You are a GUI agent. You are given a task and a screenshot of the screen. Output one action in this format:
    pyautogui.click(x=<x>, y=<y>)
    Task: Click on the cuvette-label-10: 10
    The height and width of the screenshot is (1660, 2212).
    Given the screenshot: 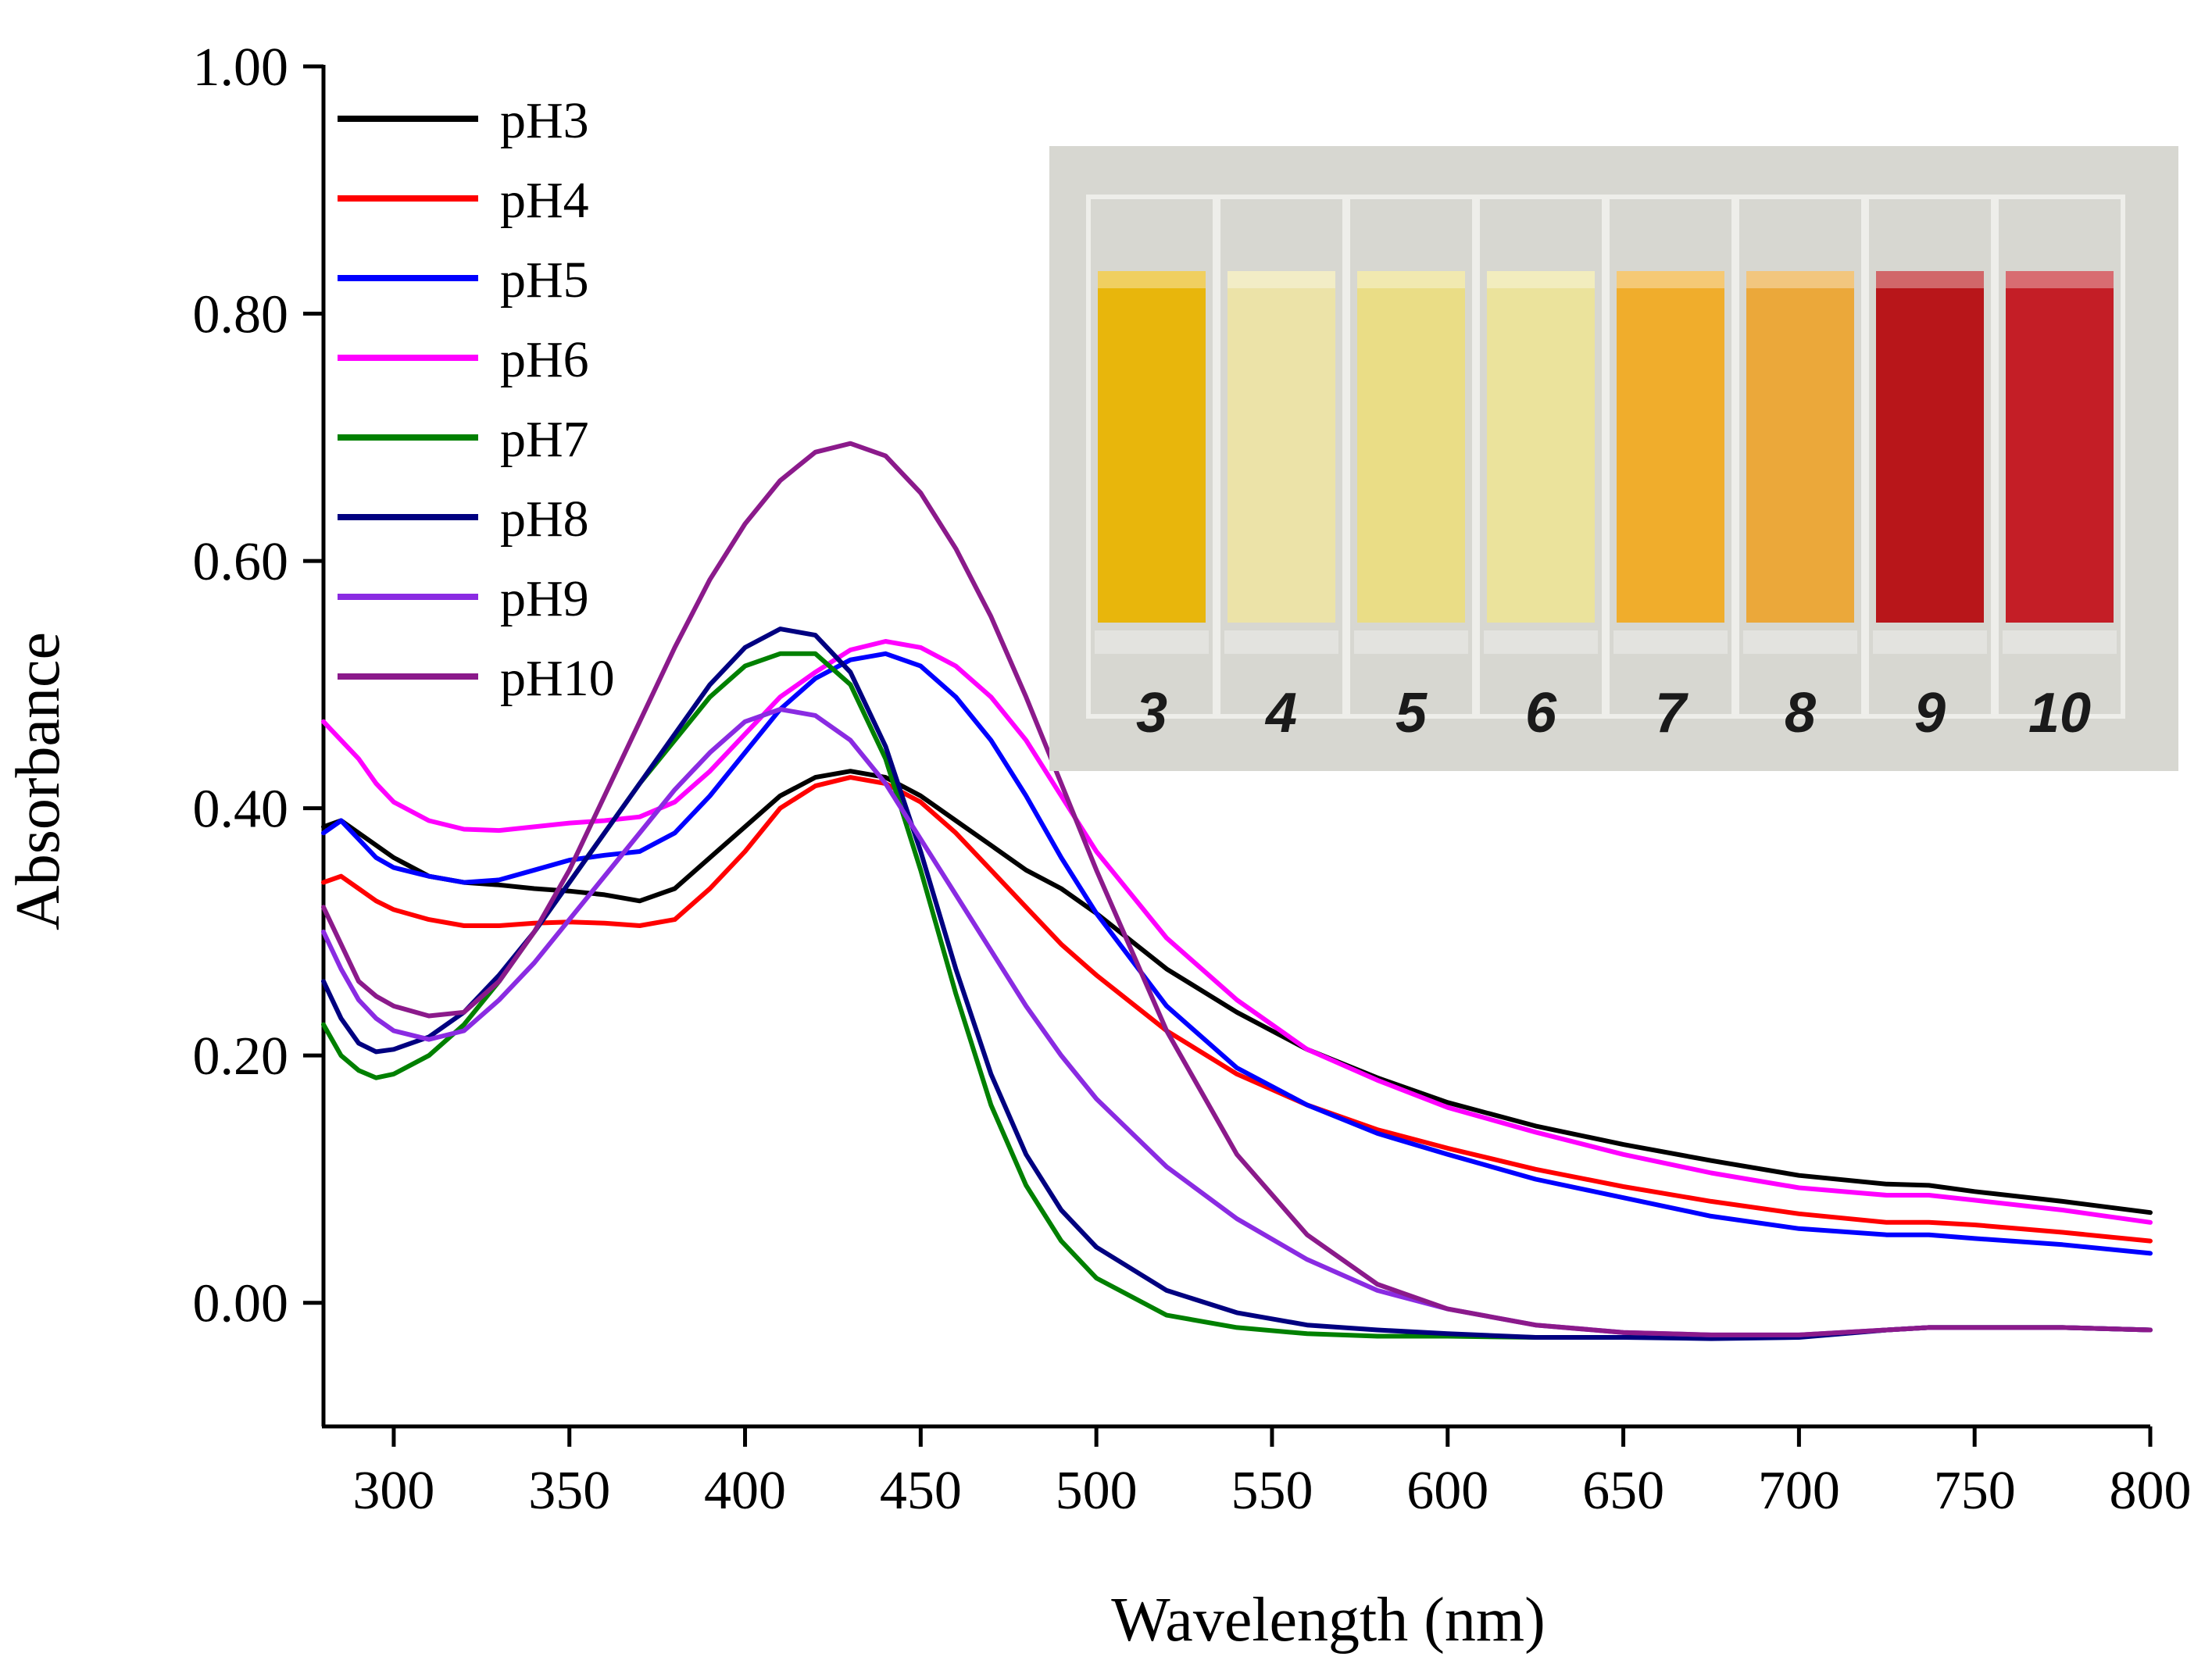 What is the action you would take?
    pyautogui.click(x=2059, y=713)
    